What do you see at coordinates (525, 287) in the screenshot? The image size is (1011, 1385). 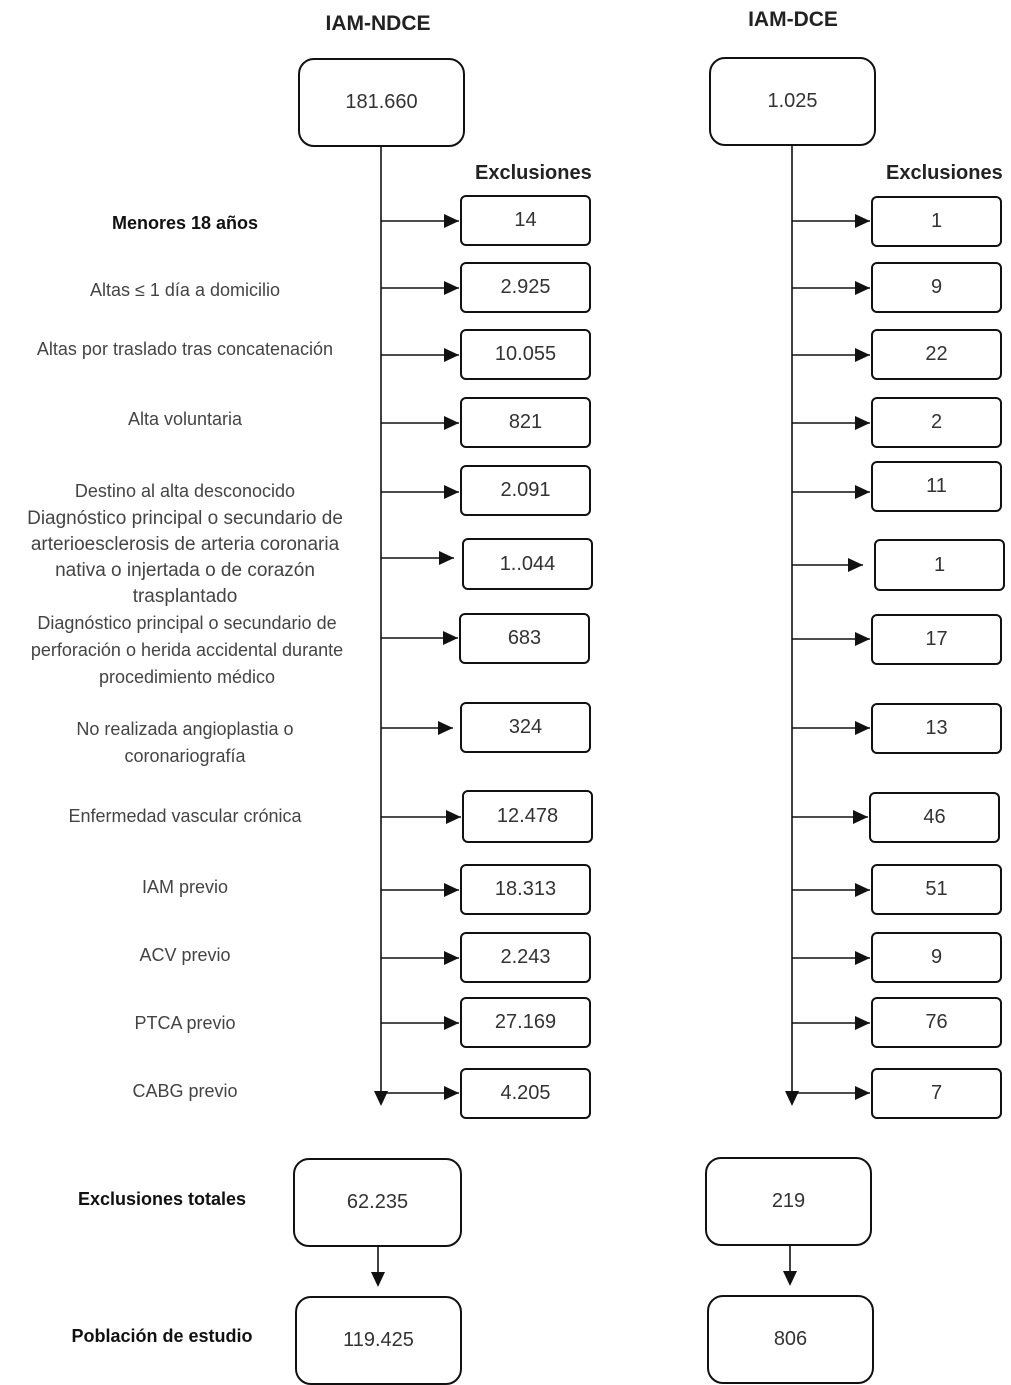 I see `left-exclusion-box: 2.925` at bounding box center [525, 287].